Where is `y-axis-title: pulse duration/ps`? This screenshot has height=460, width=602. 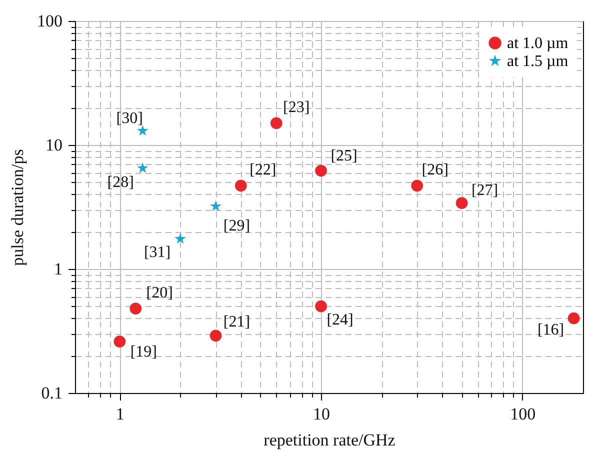
y-axis-title: pulse duration/ps is located at coordinates (17, 207).